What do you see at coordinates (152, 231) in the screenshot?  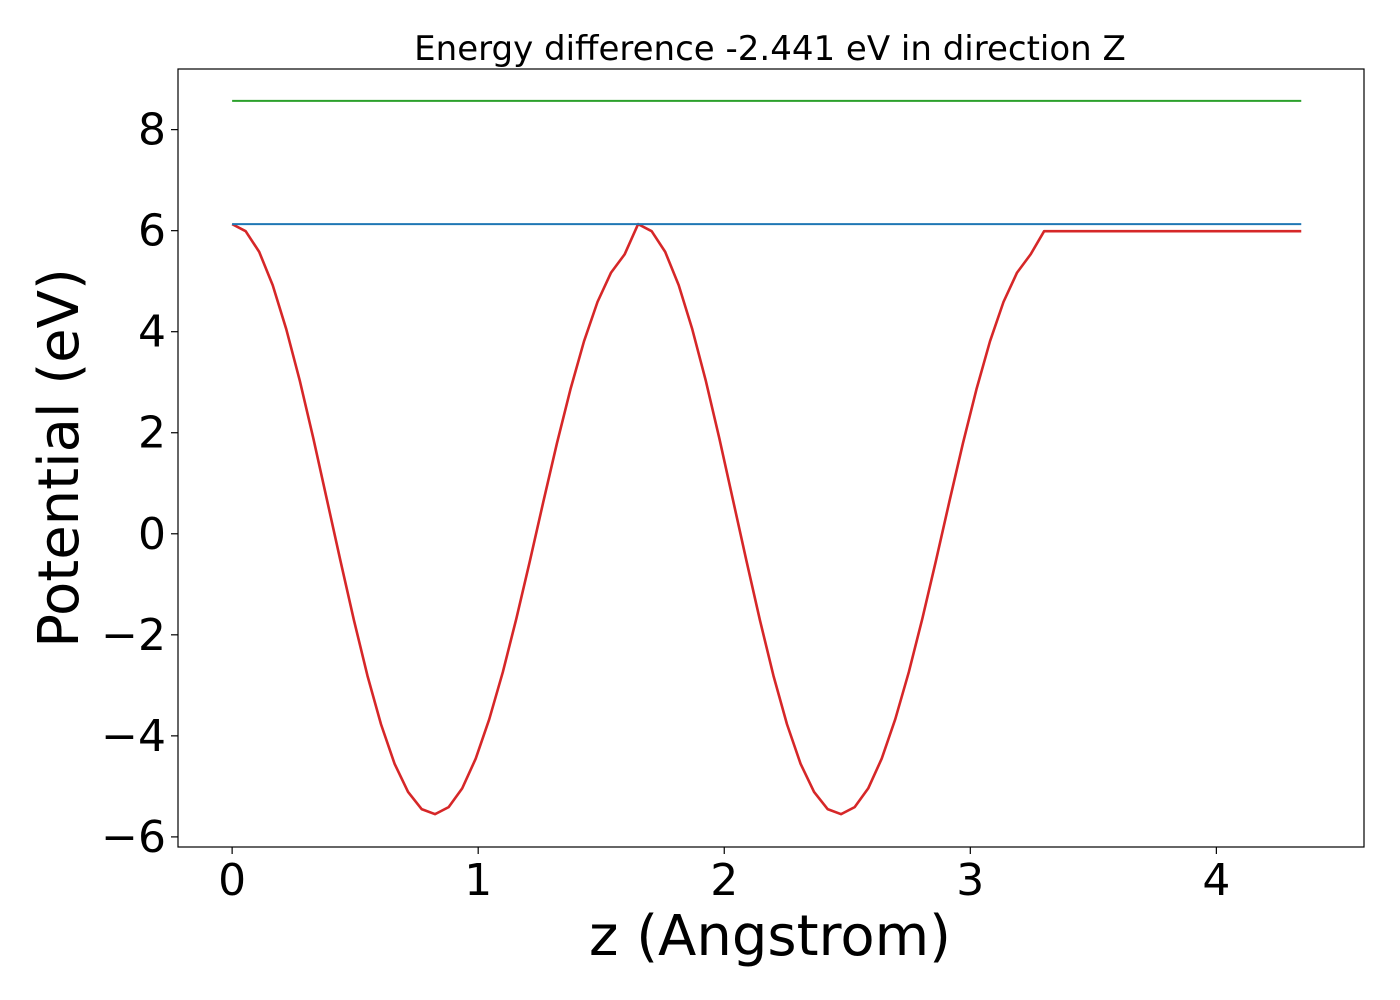 I see `y-tick-label: 6` at bounding box center [152, 231].